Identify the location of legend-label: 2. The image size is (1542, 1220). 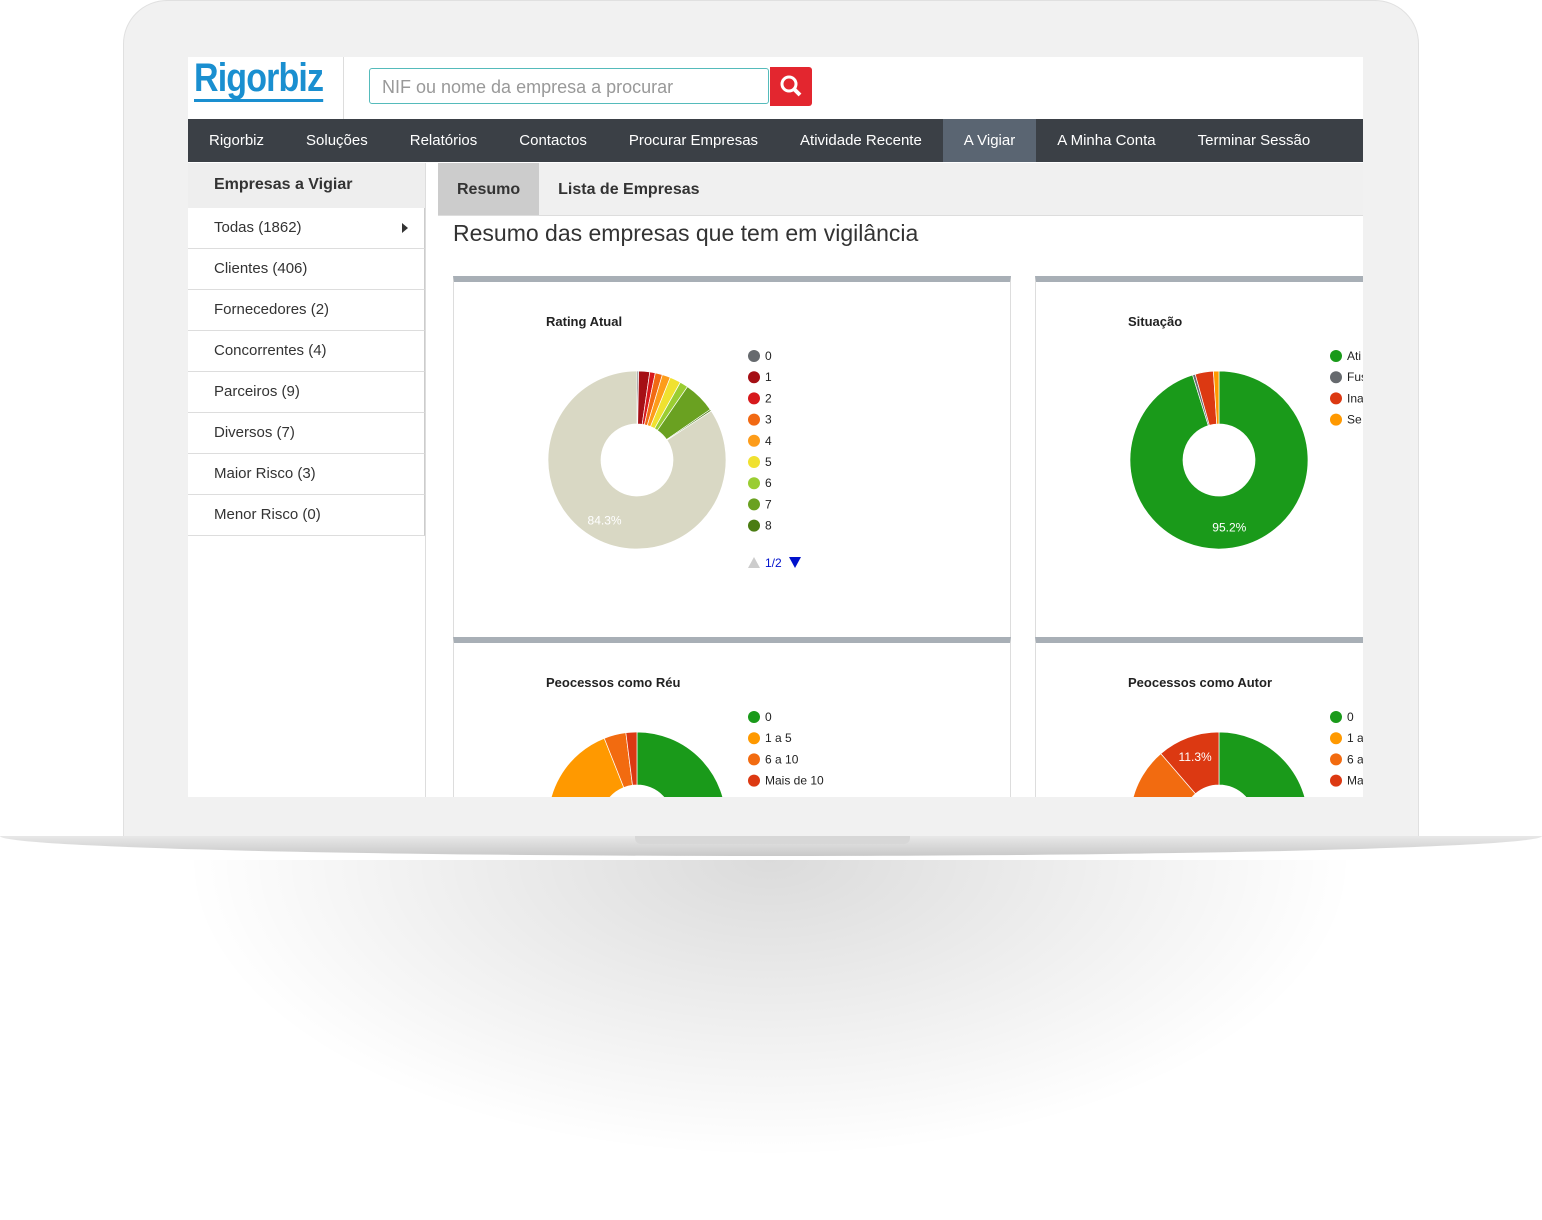
(768, 398).